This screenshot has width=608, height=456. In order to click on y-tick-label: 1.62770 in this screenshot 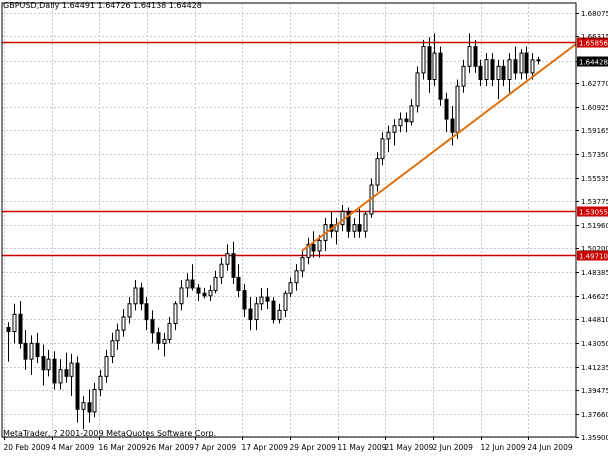, I will do `click(594, 84)`.